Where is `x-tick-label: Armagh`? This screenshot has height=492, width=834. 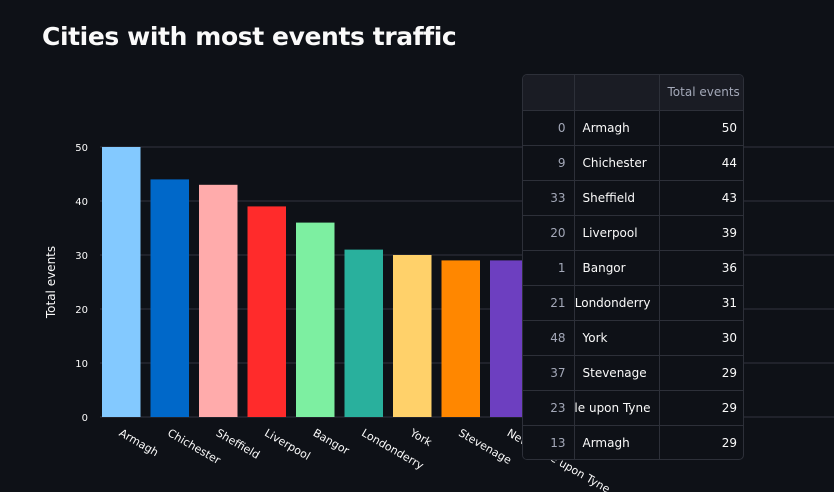 x-tick-label: Armagh is located at coordinates (139, 442).